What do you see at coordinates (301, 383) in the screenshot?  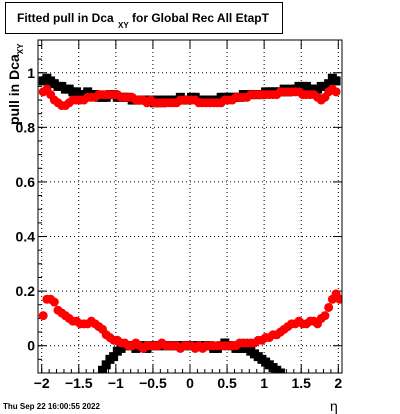 I see `x-tick-label: 1.5` at bounding box center [301, 383].